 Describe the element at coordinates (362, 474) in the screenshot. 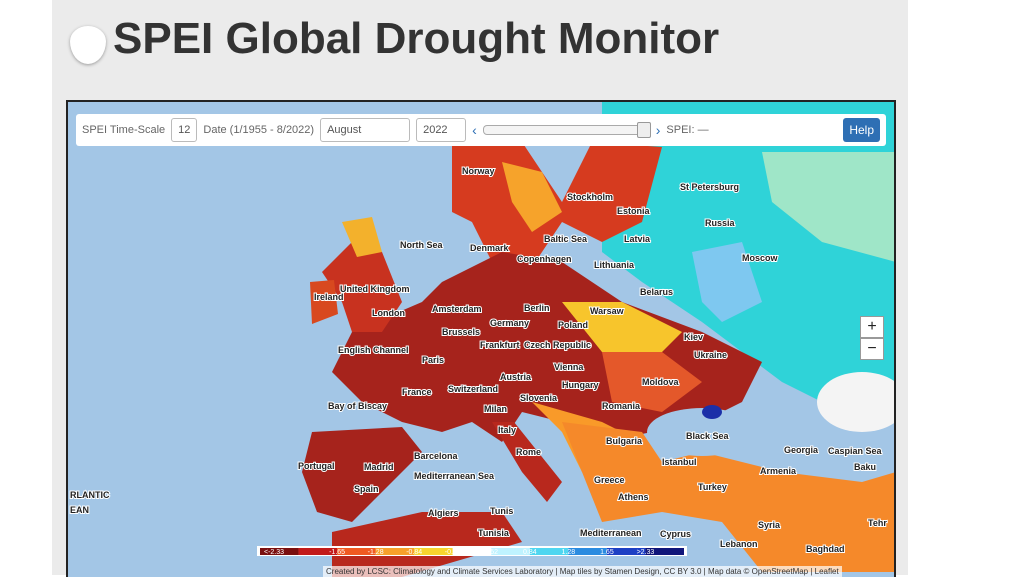

I see `land-iberia` at that location.